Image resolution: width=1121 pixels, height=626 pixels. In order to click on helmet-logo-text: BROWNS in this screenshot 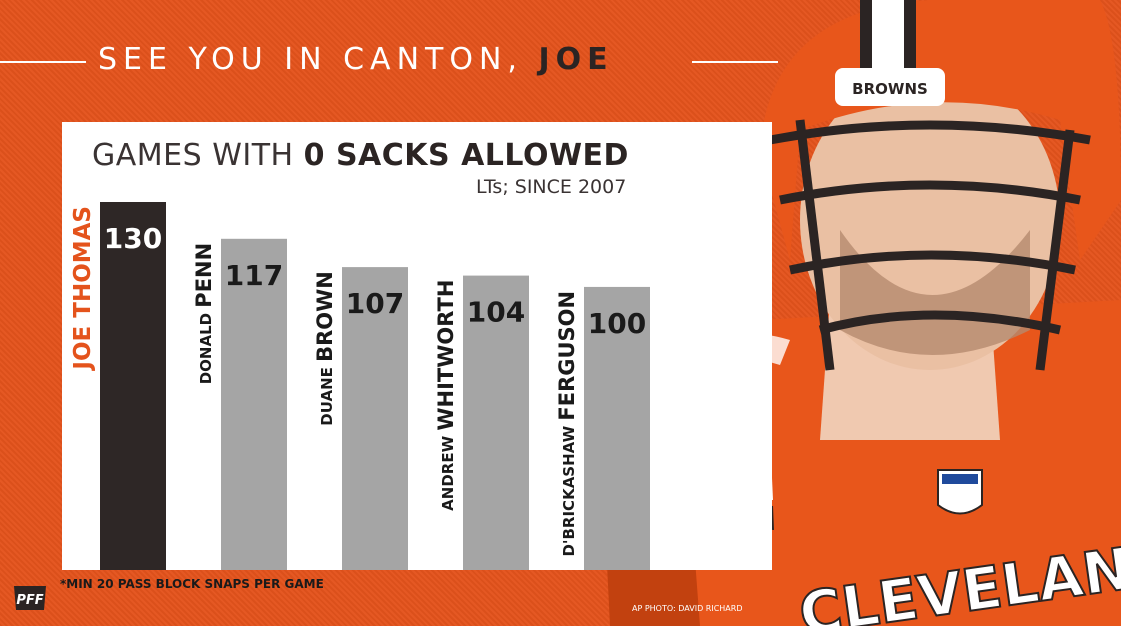, I will do `click(890, 89)`.